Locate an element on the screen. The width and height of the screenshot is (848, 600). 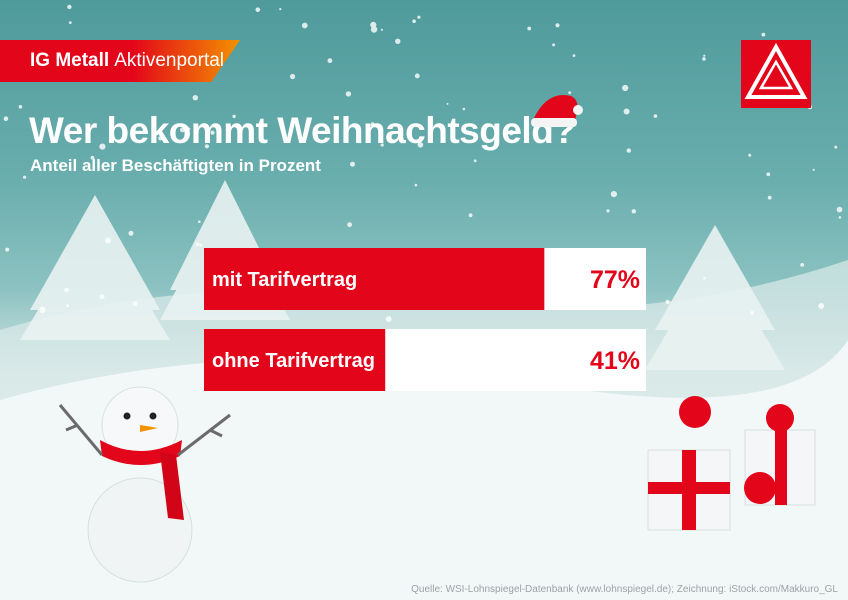
brand-name: IG Metall is located at coordinates (70, 60).